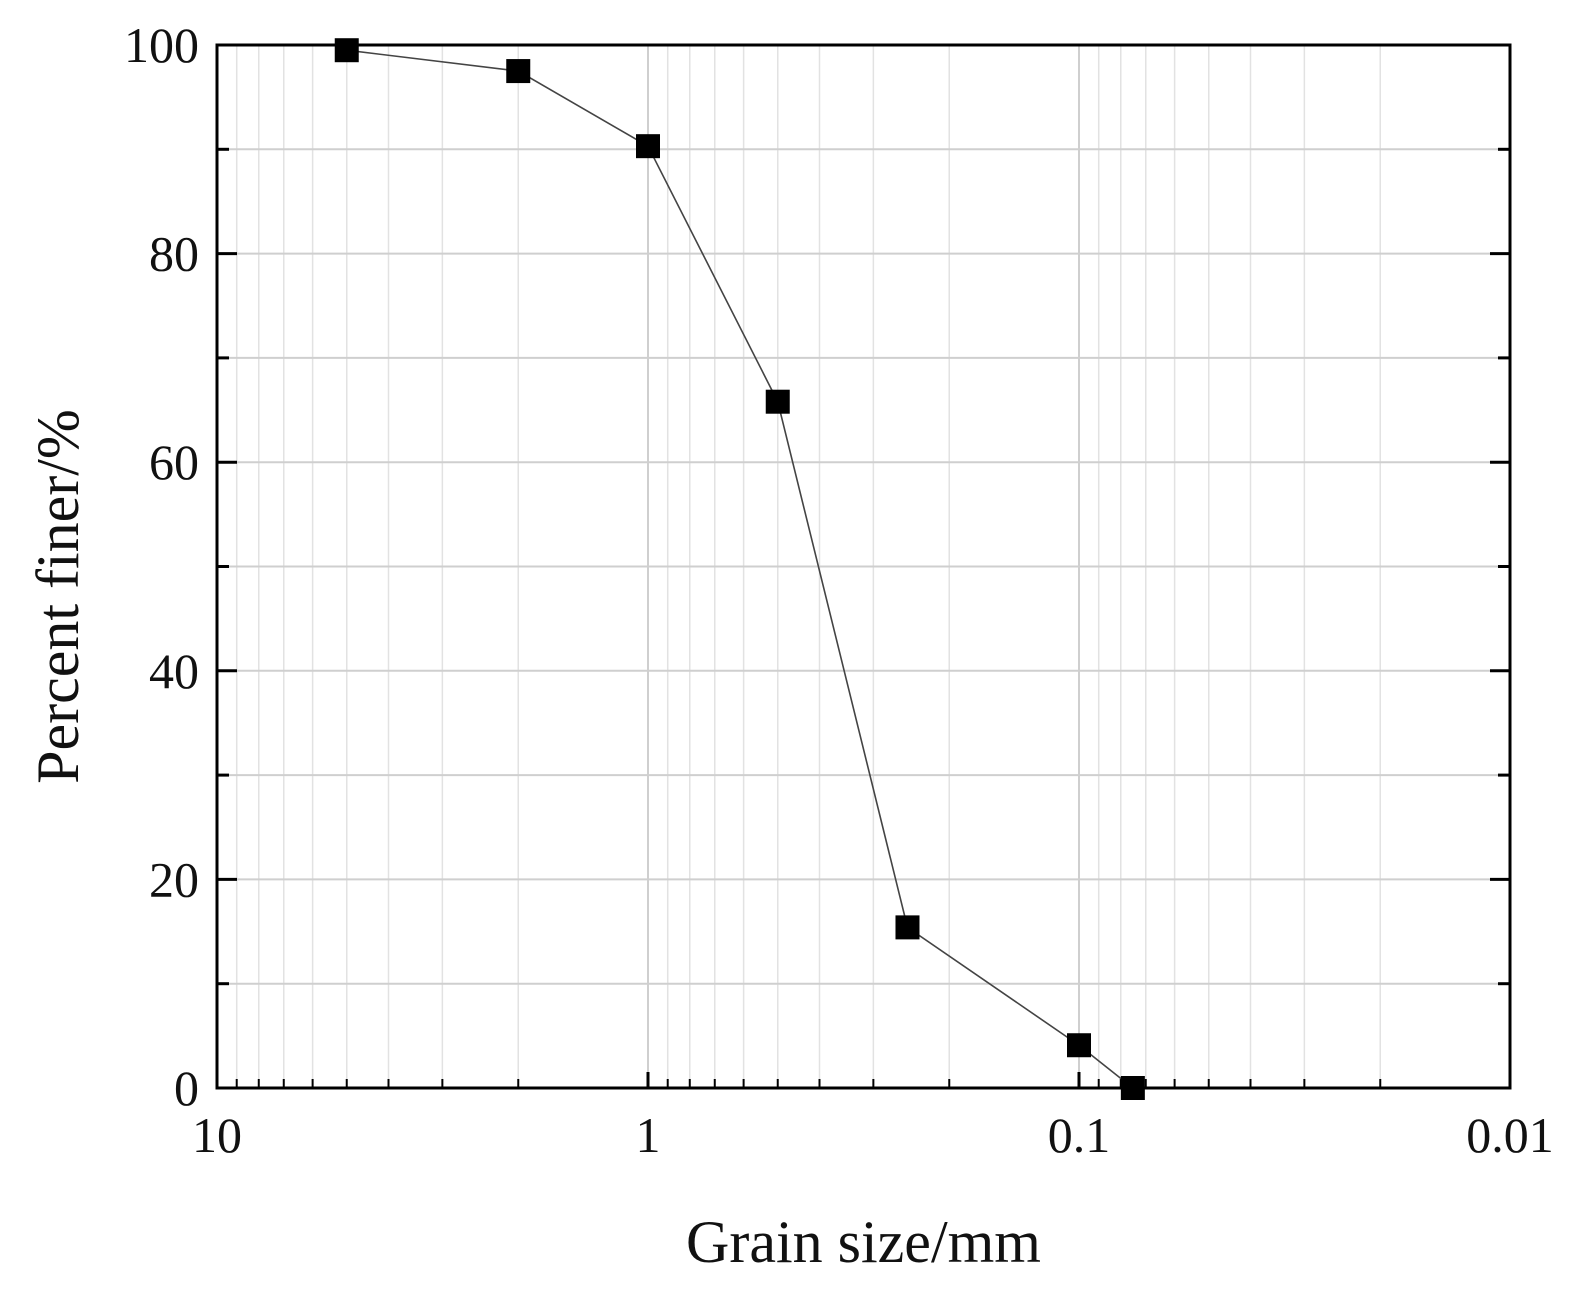 The height and width of the screenshot is (1292, 1583). Describe the element at coordinates (174, 254) in the screenshot. I see `y-tick-label: 80` at that location.